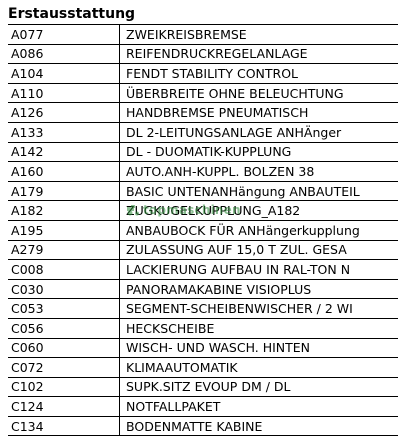  Describe the element at coordinates (258, 406) in the screenshot. I see `option-description: NOTFALLPAKET` at that location.